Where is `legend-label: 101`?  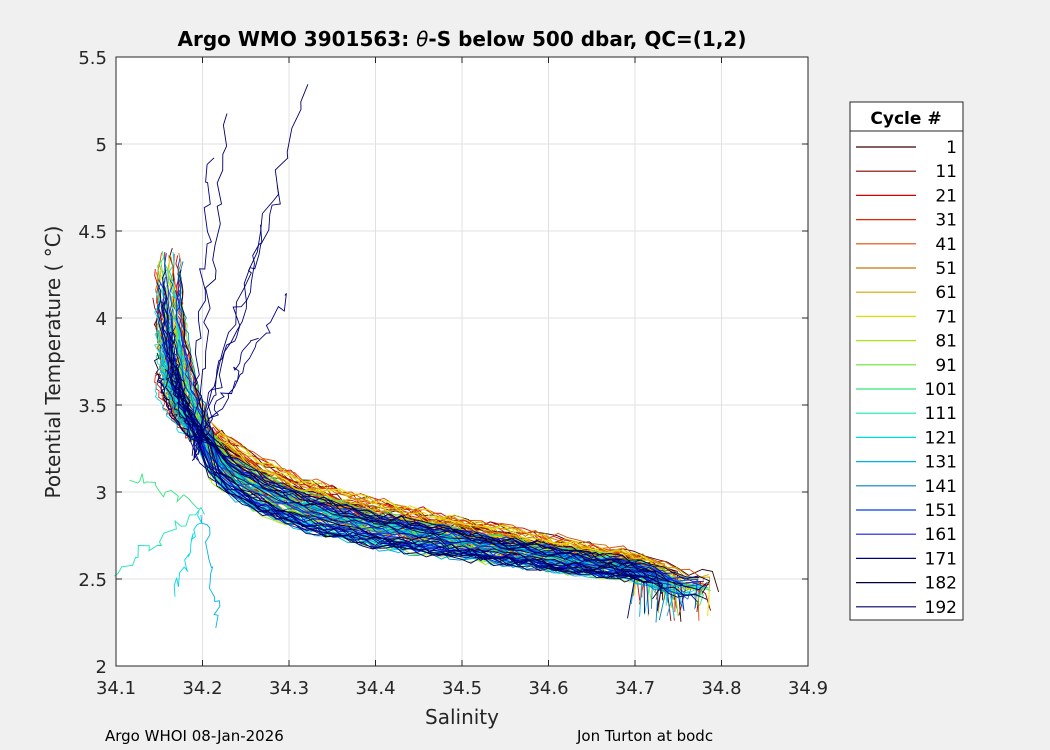 legend-label: 101 is located at coordinates (941, 390).